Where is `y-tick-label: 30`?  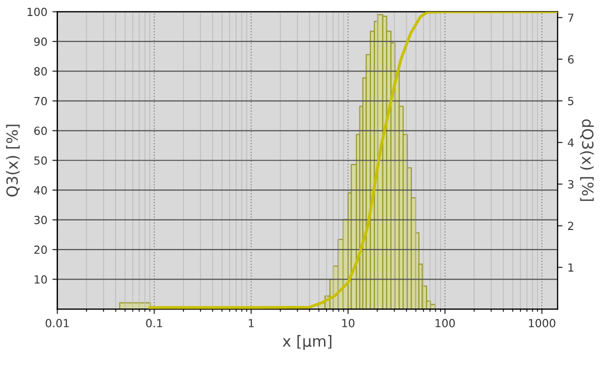 y-tick-label: 30 is located at coordinates (40, 220).